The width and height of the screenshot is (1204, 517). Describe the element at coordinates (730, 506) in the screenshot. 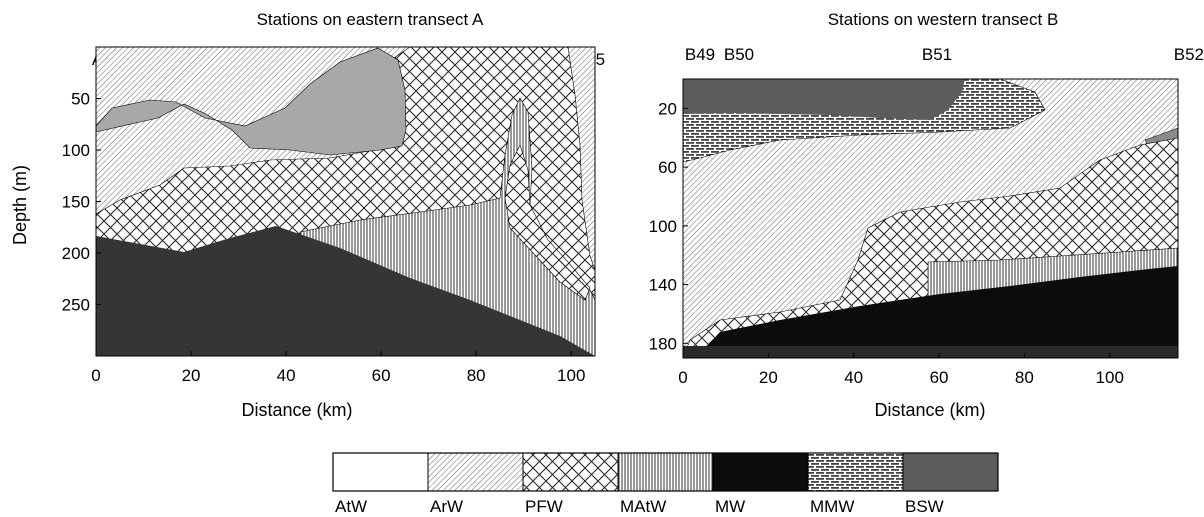

I see `legend-label-mw: MW` at that location.